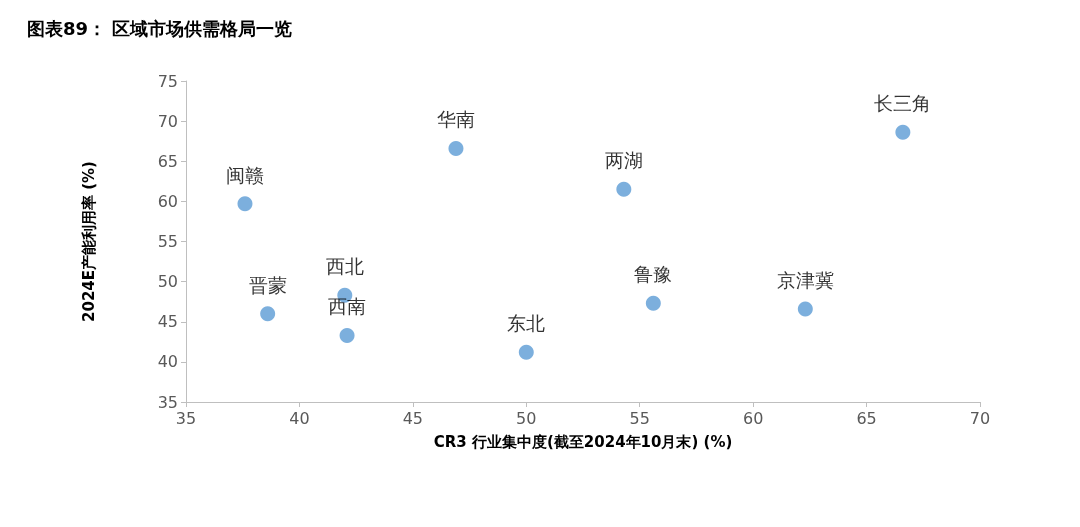  Describe the element at coordinates (753, 418) in the screenshot. I see `x-tick-label: 60` at that location.